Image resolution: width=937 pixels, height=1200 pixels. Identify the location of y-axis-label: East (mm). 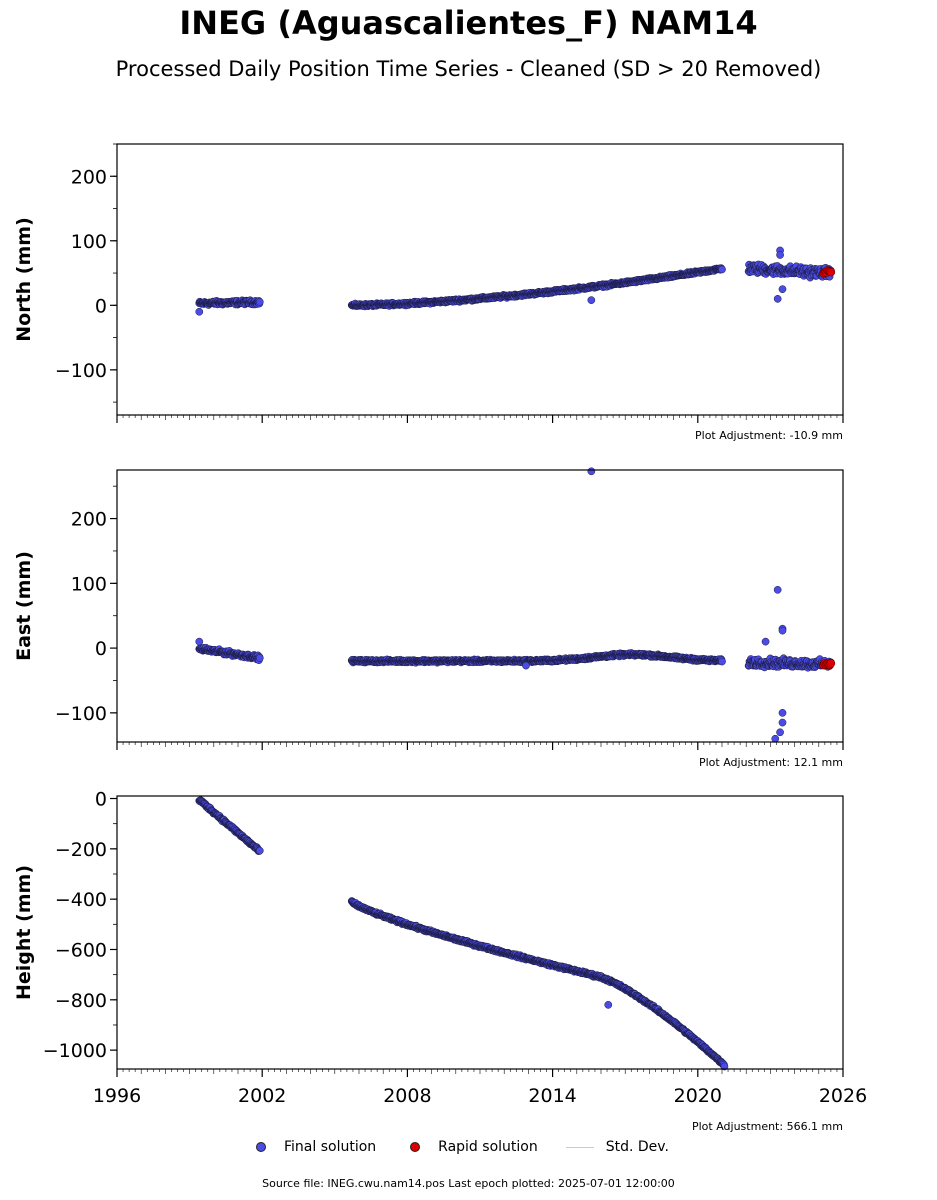
(24, 606).